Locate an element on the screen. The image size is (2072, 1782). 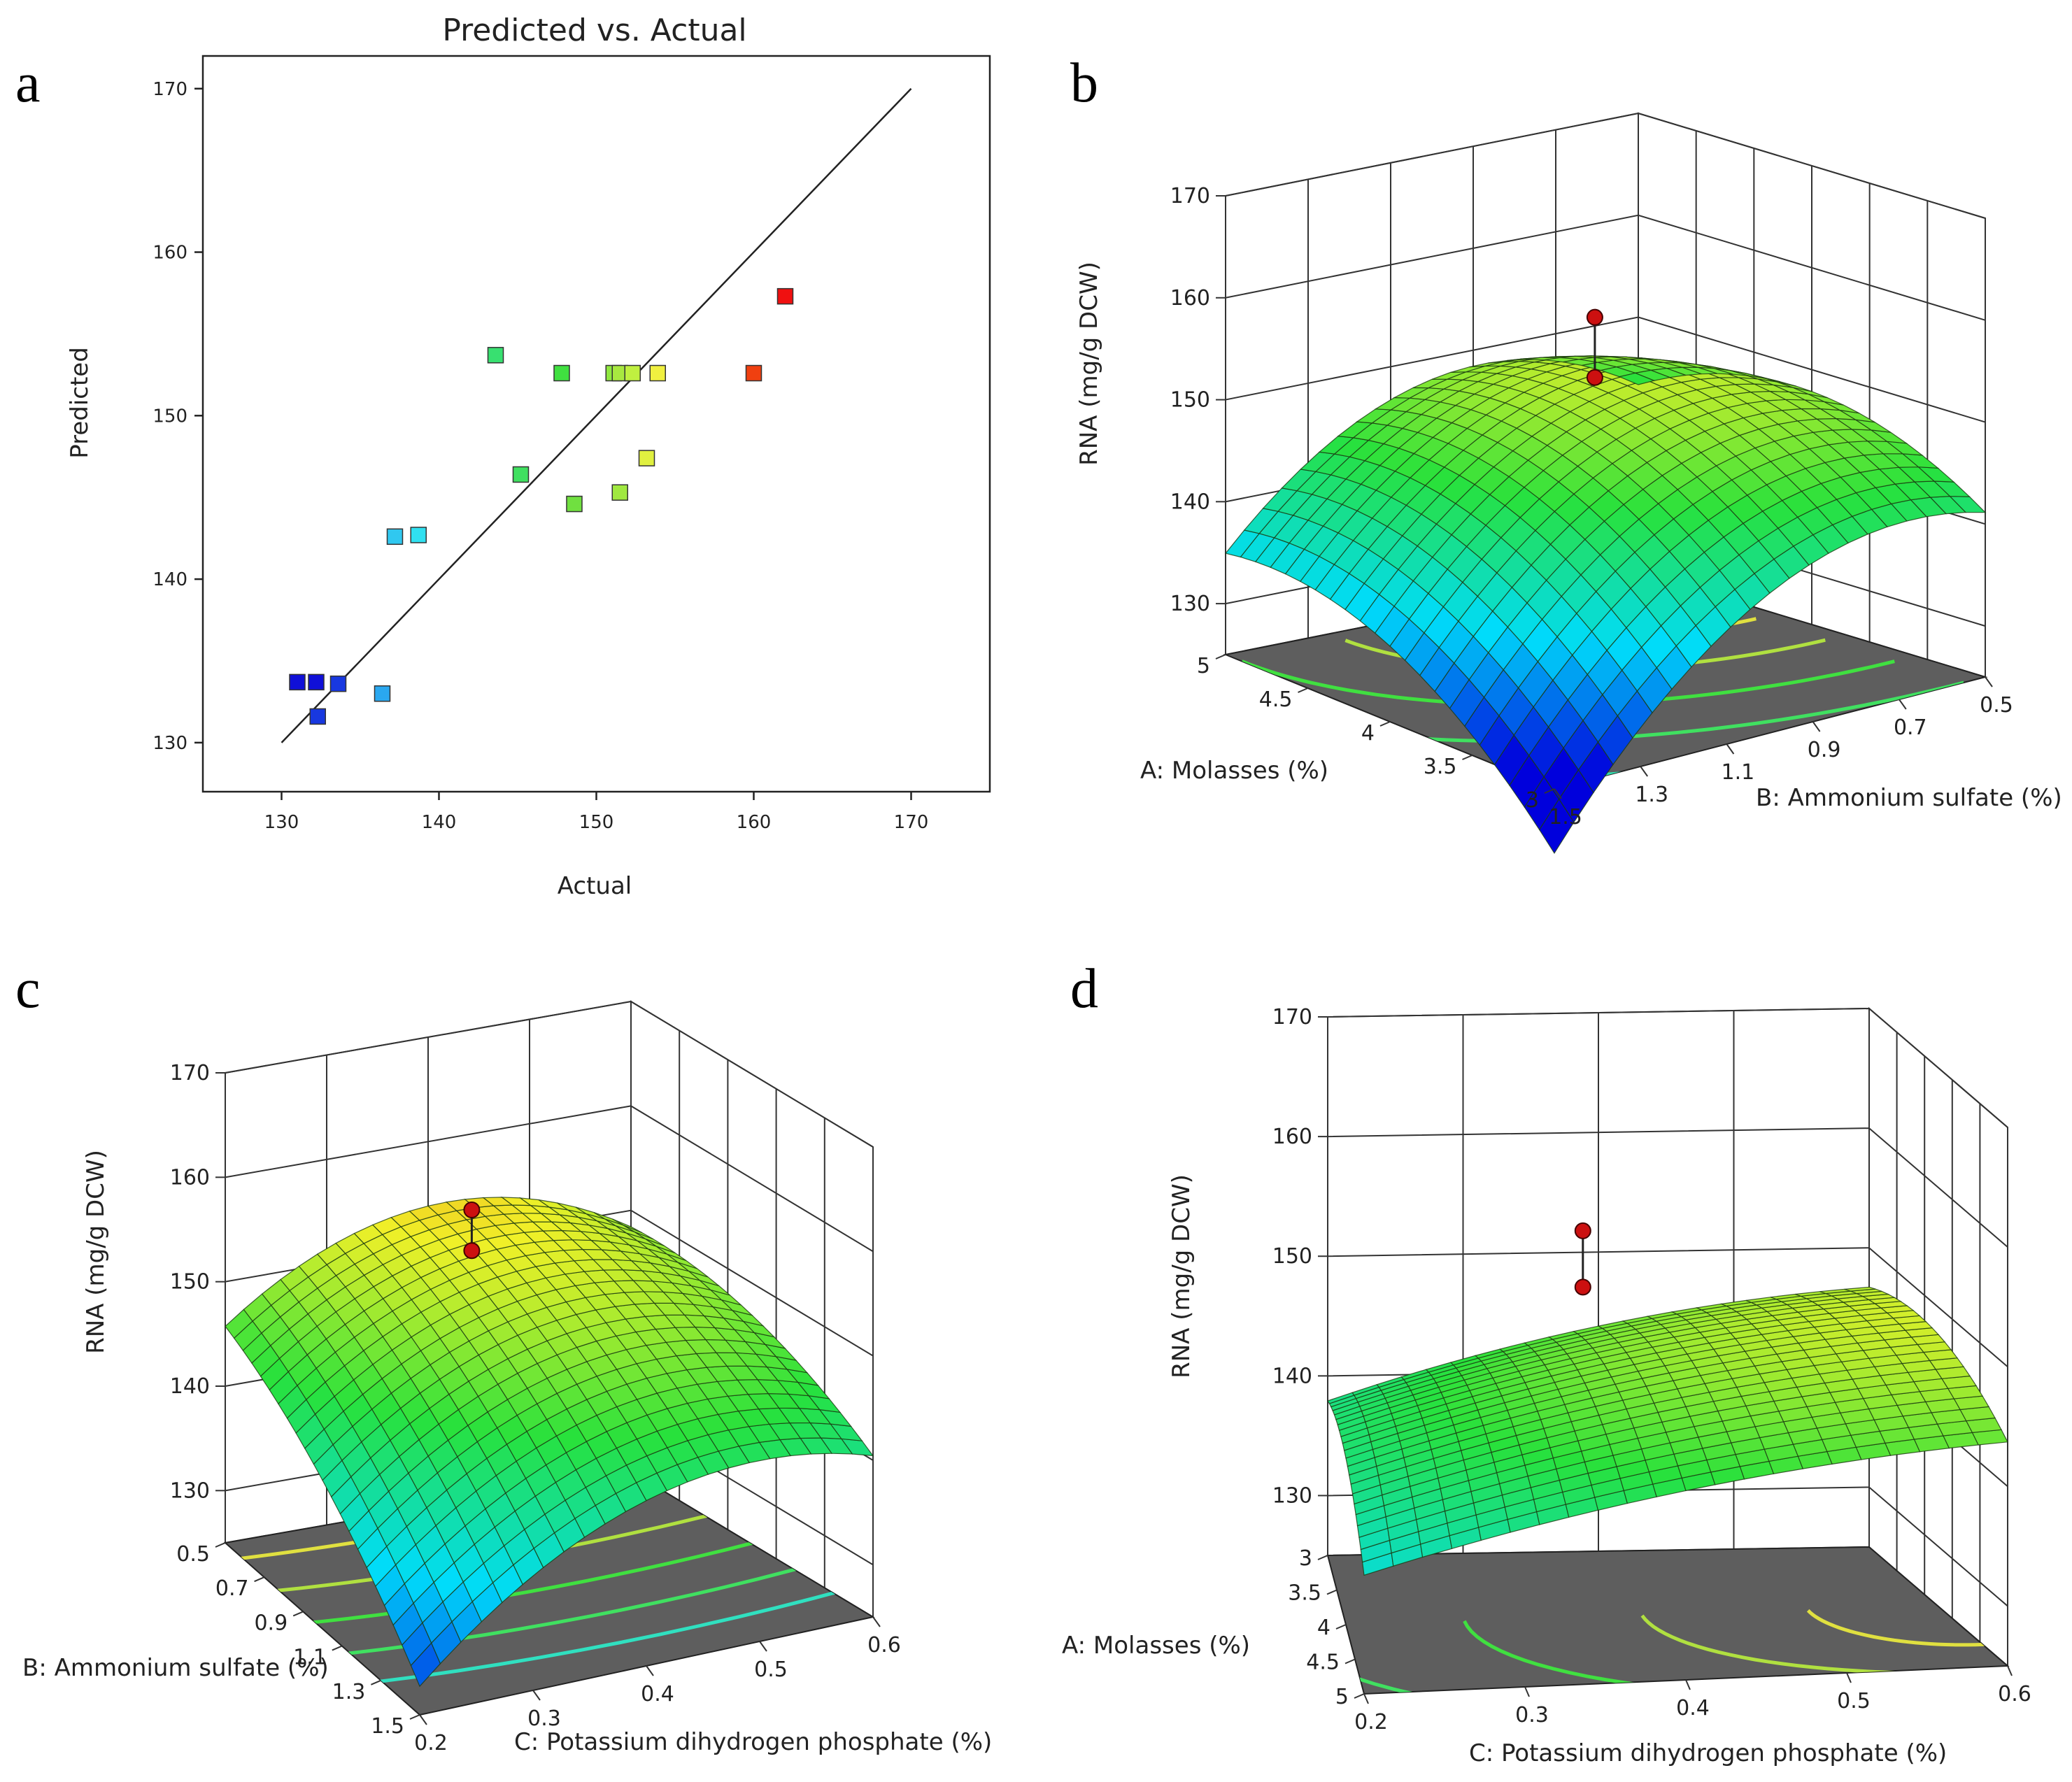
y-tick-label: 160 is located at coordinates (169, 253).